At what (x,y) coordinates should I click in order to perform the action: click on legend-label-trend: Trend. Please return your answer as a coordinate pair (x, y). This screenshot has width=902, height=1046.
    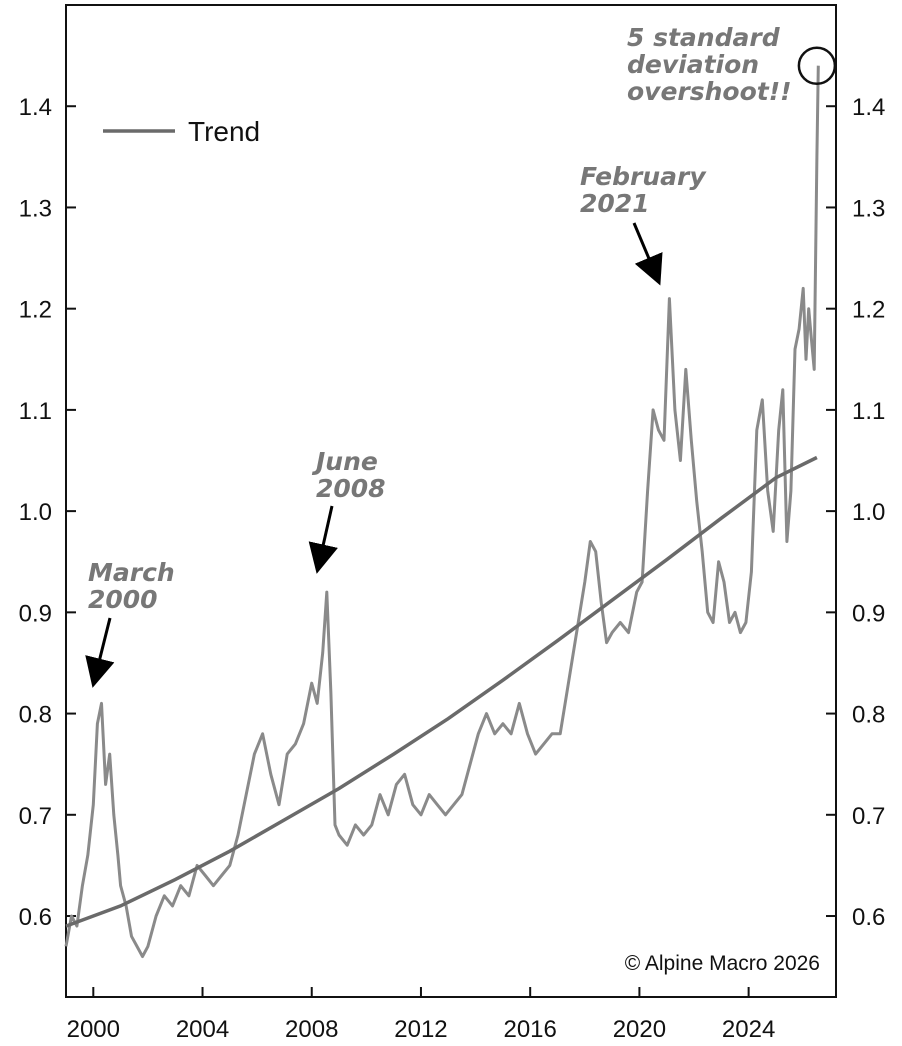
    Looking at the image, I should click on (224, 131).